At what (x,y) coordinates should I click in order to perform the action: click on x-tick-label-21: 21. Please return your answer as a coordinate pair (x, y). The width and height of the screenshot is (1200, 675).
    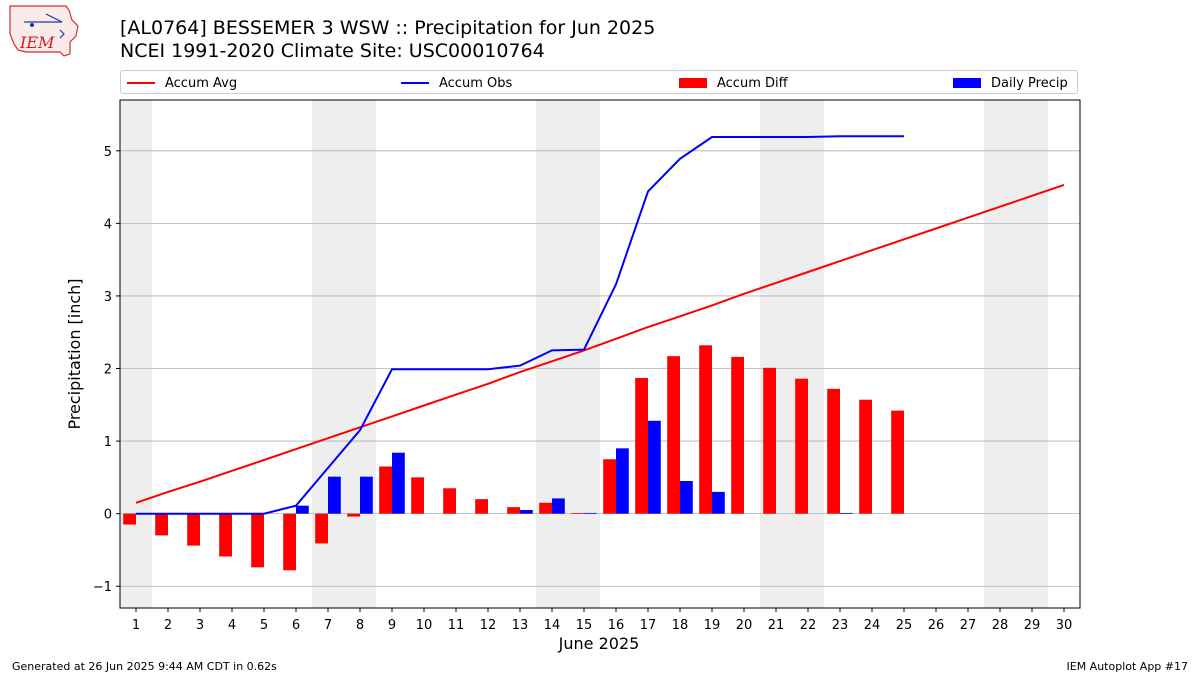
    Looking at the image, I should click on (776, 625).